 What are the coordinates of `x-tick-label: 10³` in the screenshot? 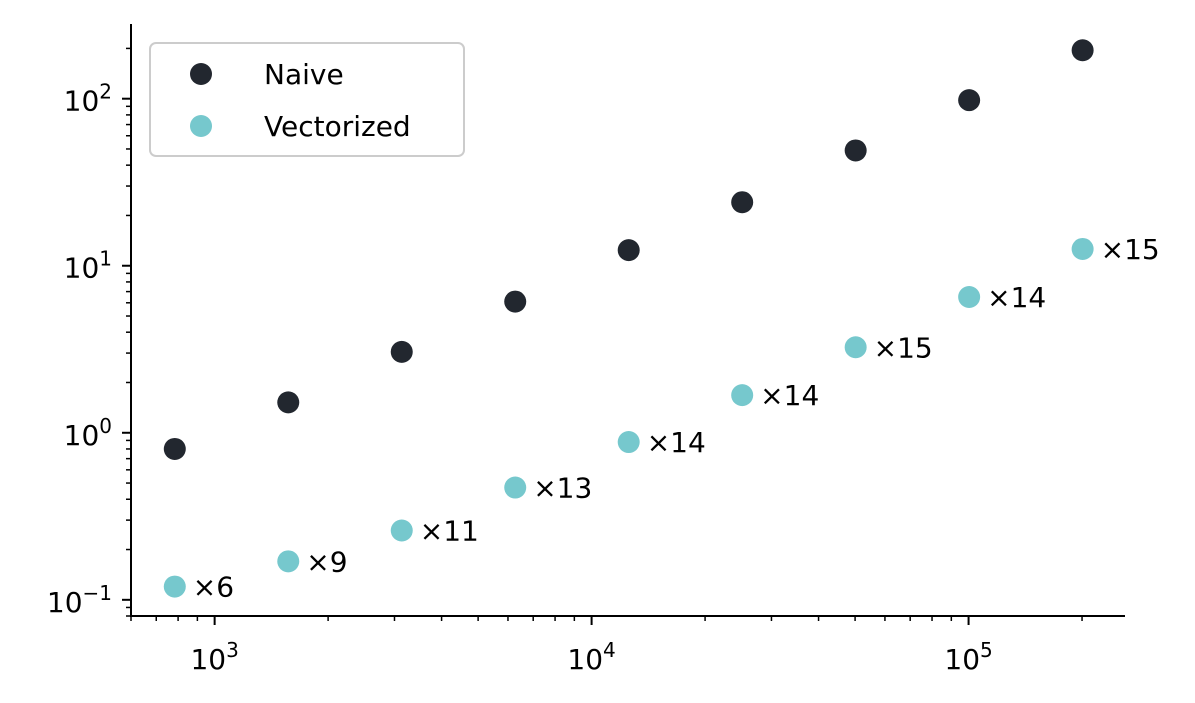 It's located at (214, 657).